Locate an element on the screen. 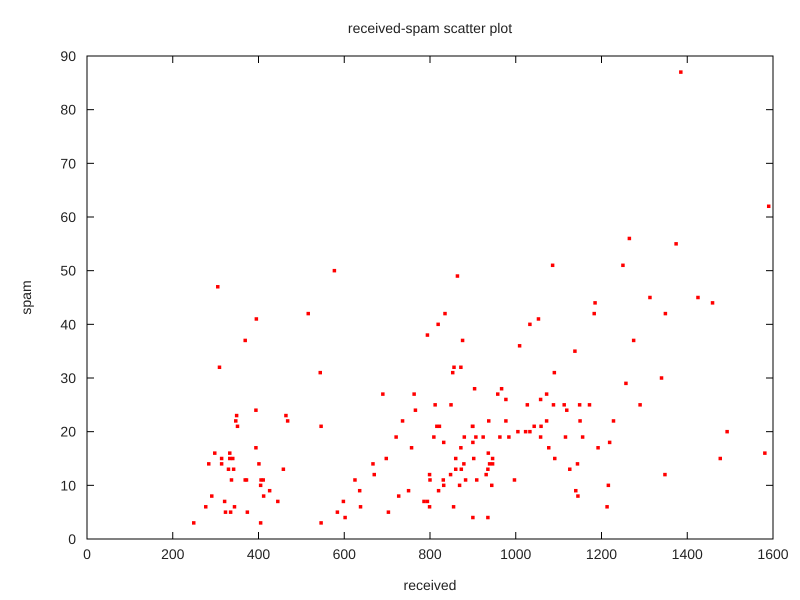 The height and width of the screenshot is (600, 800). x-tick-label: 200 is located at coordinates (173, 554).